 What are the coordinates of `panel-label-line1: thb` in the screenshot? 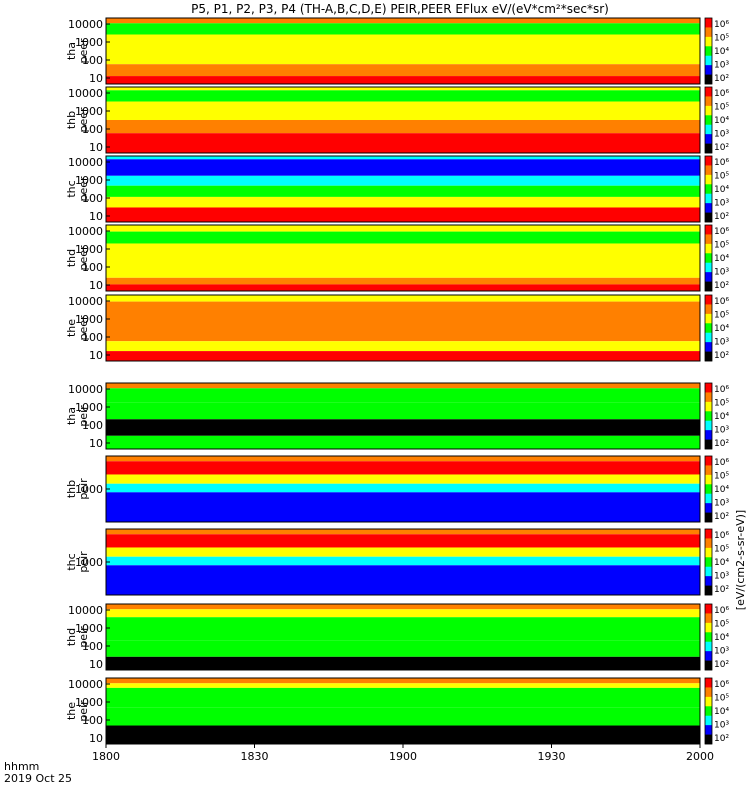 It's located at (71, 489).